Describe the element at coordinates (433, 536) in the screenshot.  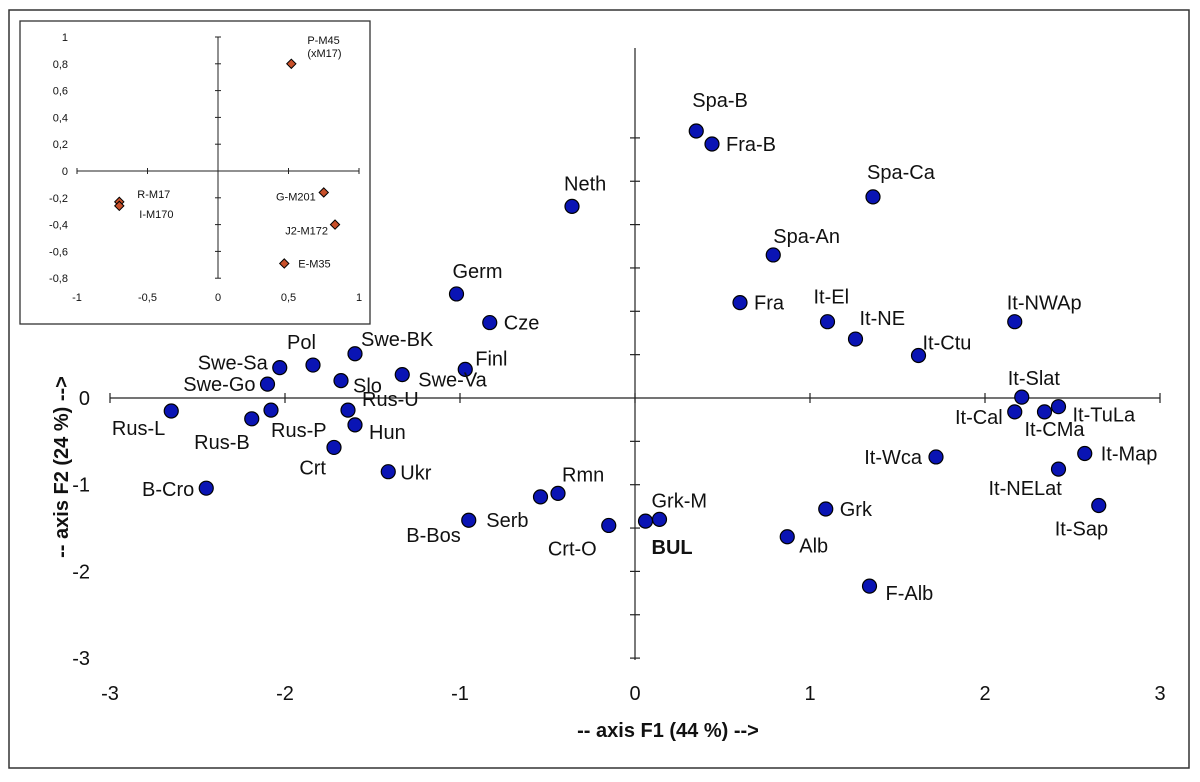
I see `data-point-label: B-Bos` at that location.